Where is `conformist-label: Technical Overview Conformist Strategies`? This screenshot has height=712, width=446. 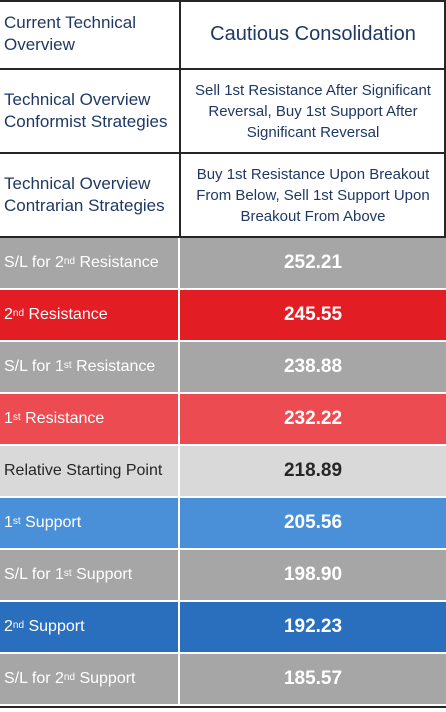 conformist-label: Technical Overview Conformist Strategies is located at coordinates (86, 110).